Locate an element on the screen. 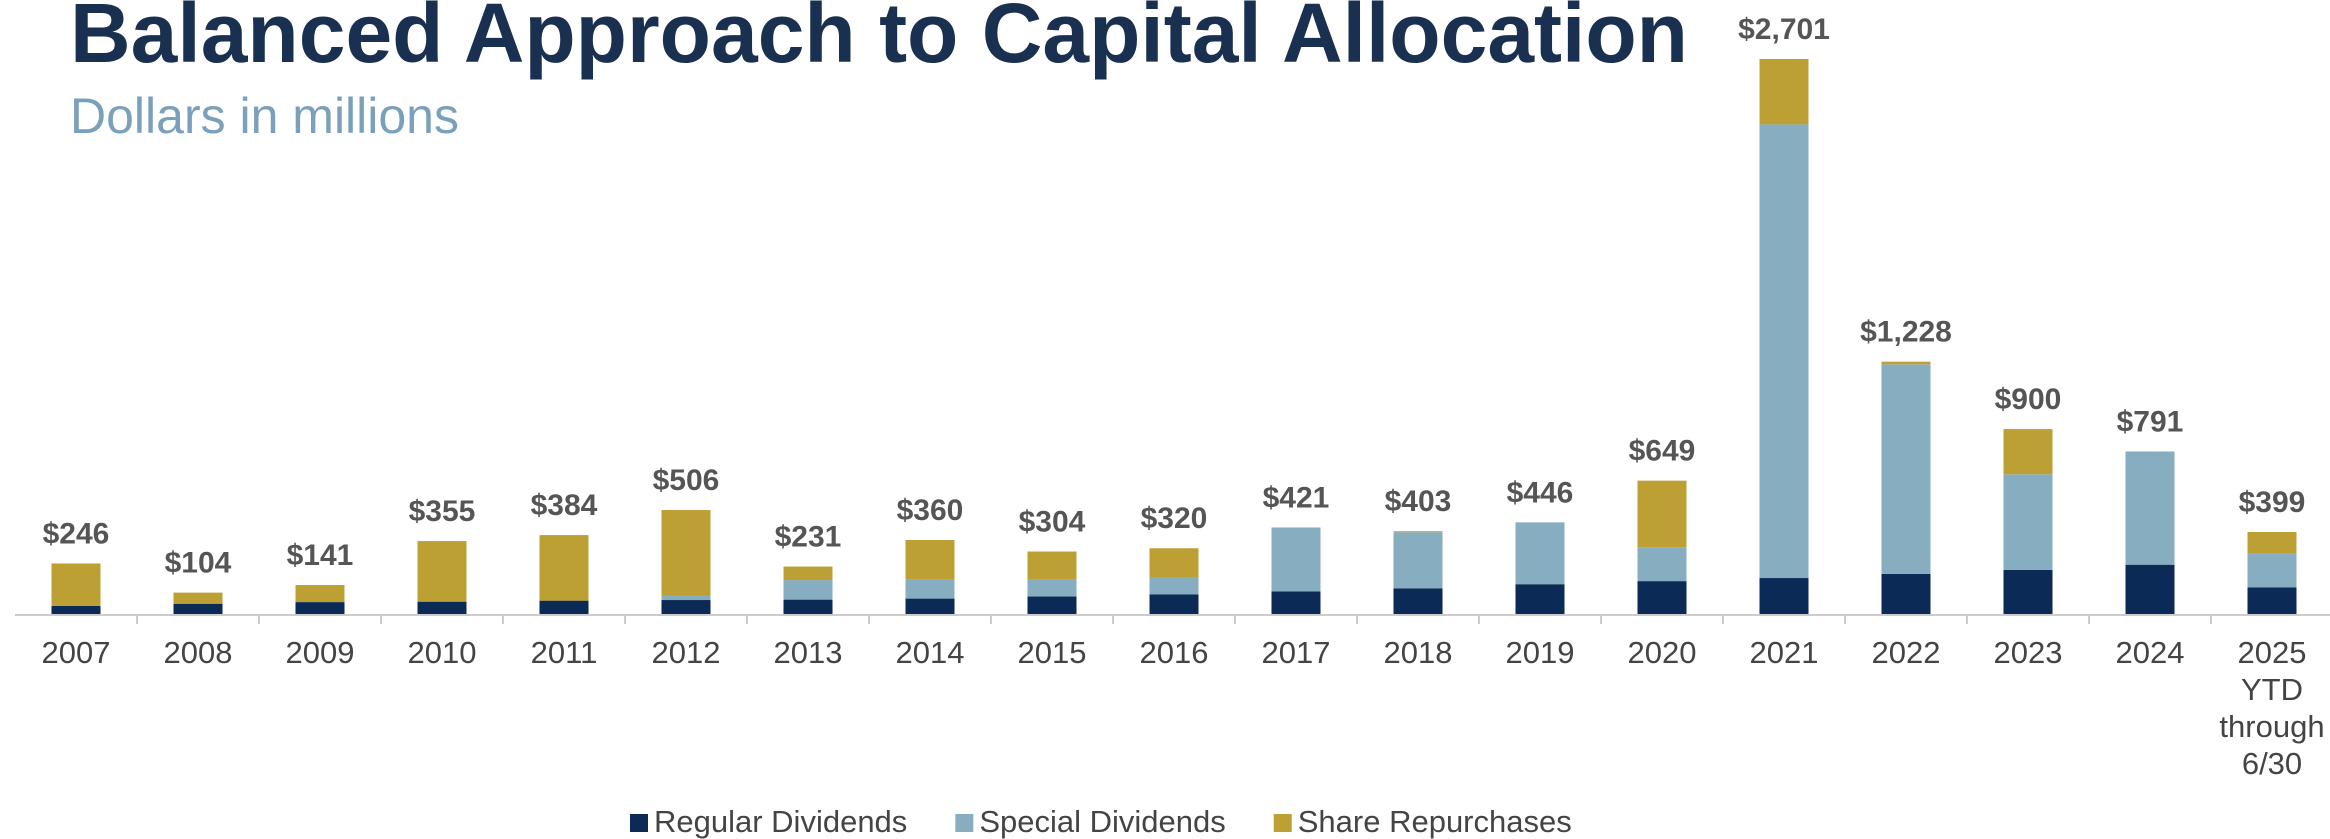  total-label: $399 is located at coordinates (2272, 502).